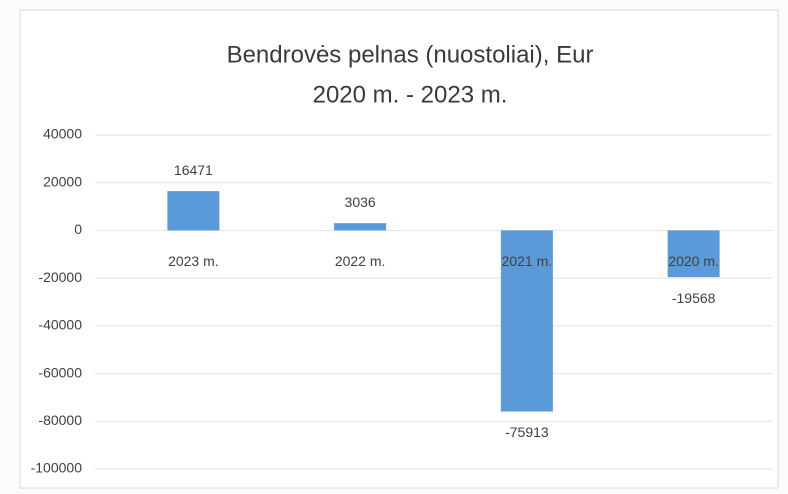 The width and height of the screenshot is (788, 494). Describe the element at coordinates (60, 372) in the screenshot. I see `y-tick-label: -60000` at that location.